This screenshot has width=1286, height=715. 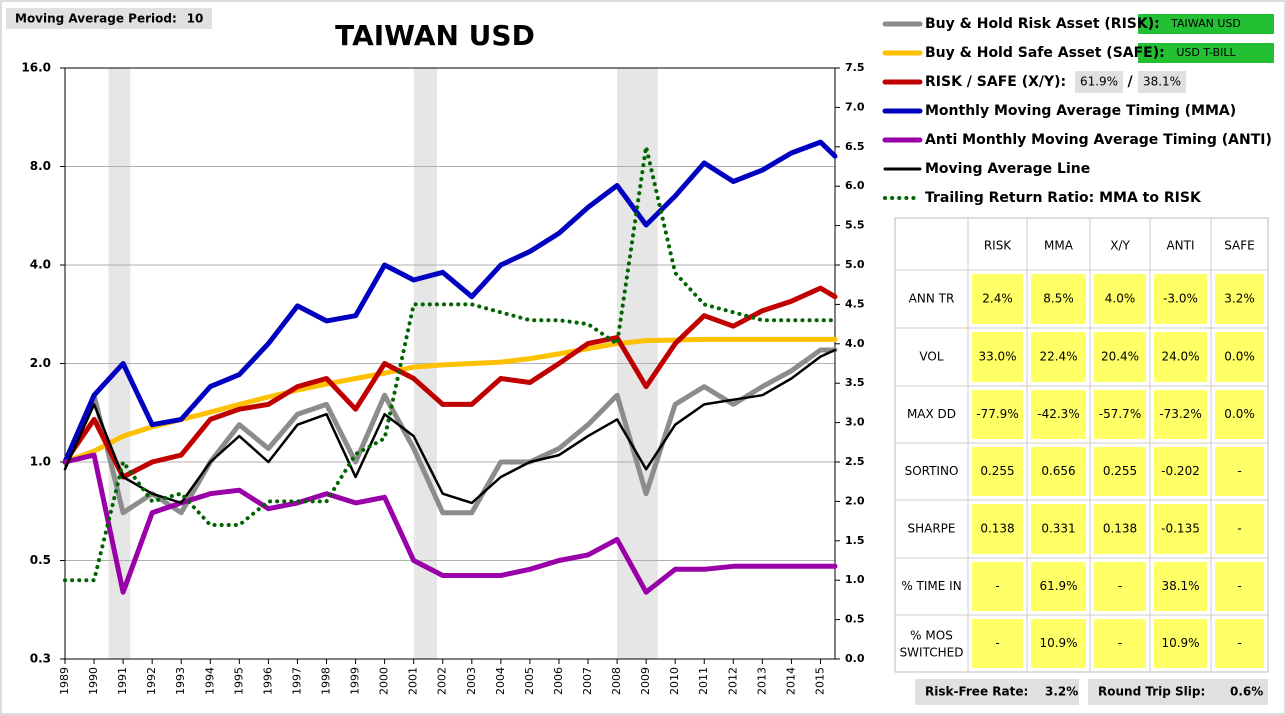 I want to click on column-header: X/Y, so click(x=1120, y=246).